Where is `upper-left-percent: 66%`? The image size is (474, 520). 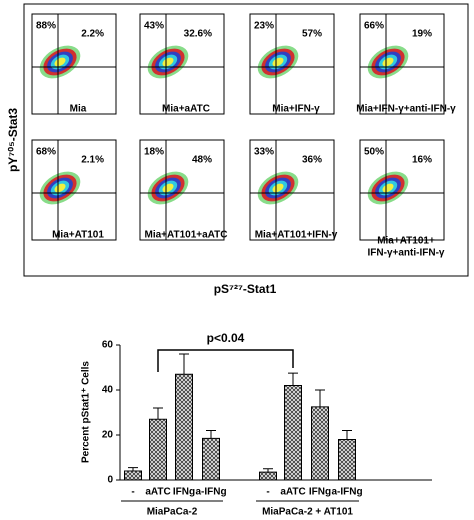
upper-left-percent: 66% is located at coordinates (374, 26).